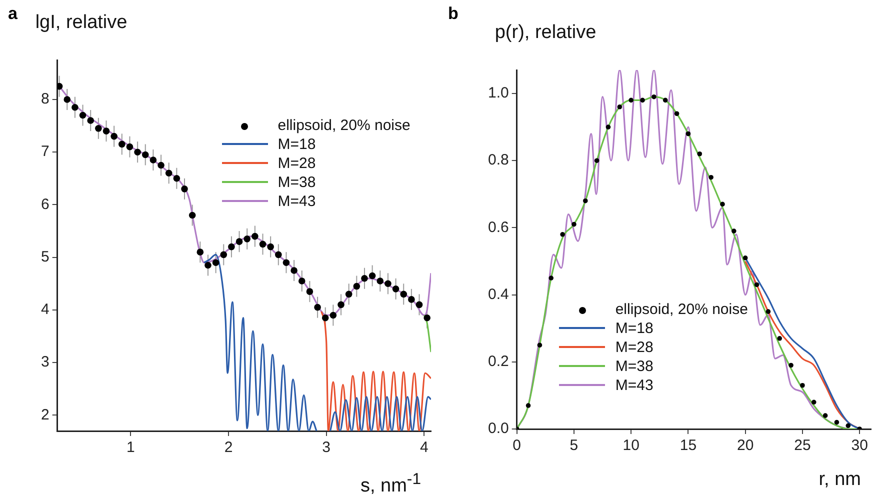 The height and width of the screenshot is (500, 875). I want to click on y-axis-title: p(r), relative, so click(545, 33).